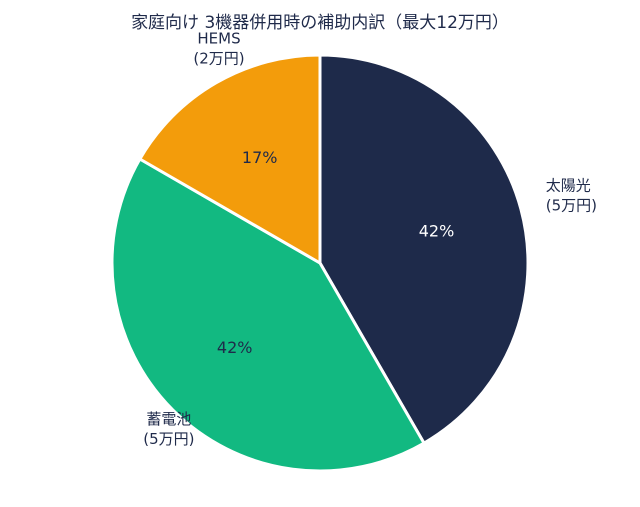 Image resolution: width=640 pixels, height=507 pixels. What do you see at coordinates (260, 157) in the screenshot?
I see `percent-label-2: 17%` at bounding box center [260, 157].